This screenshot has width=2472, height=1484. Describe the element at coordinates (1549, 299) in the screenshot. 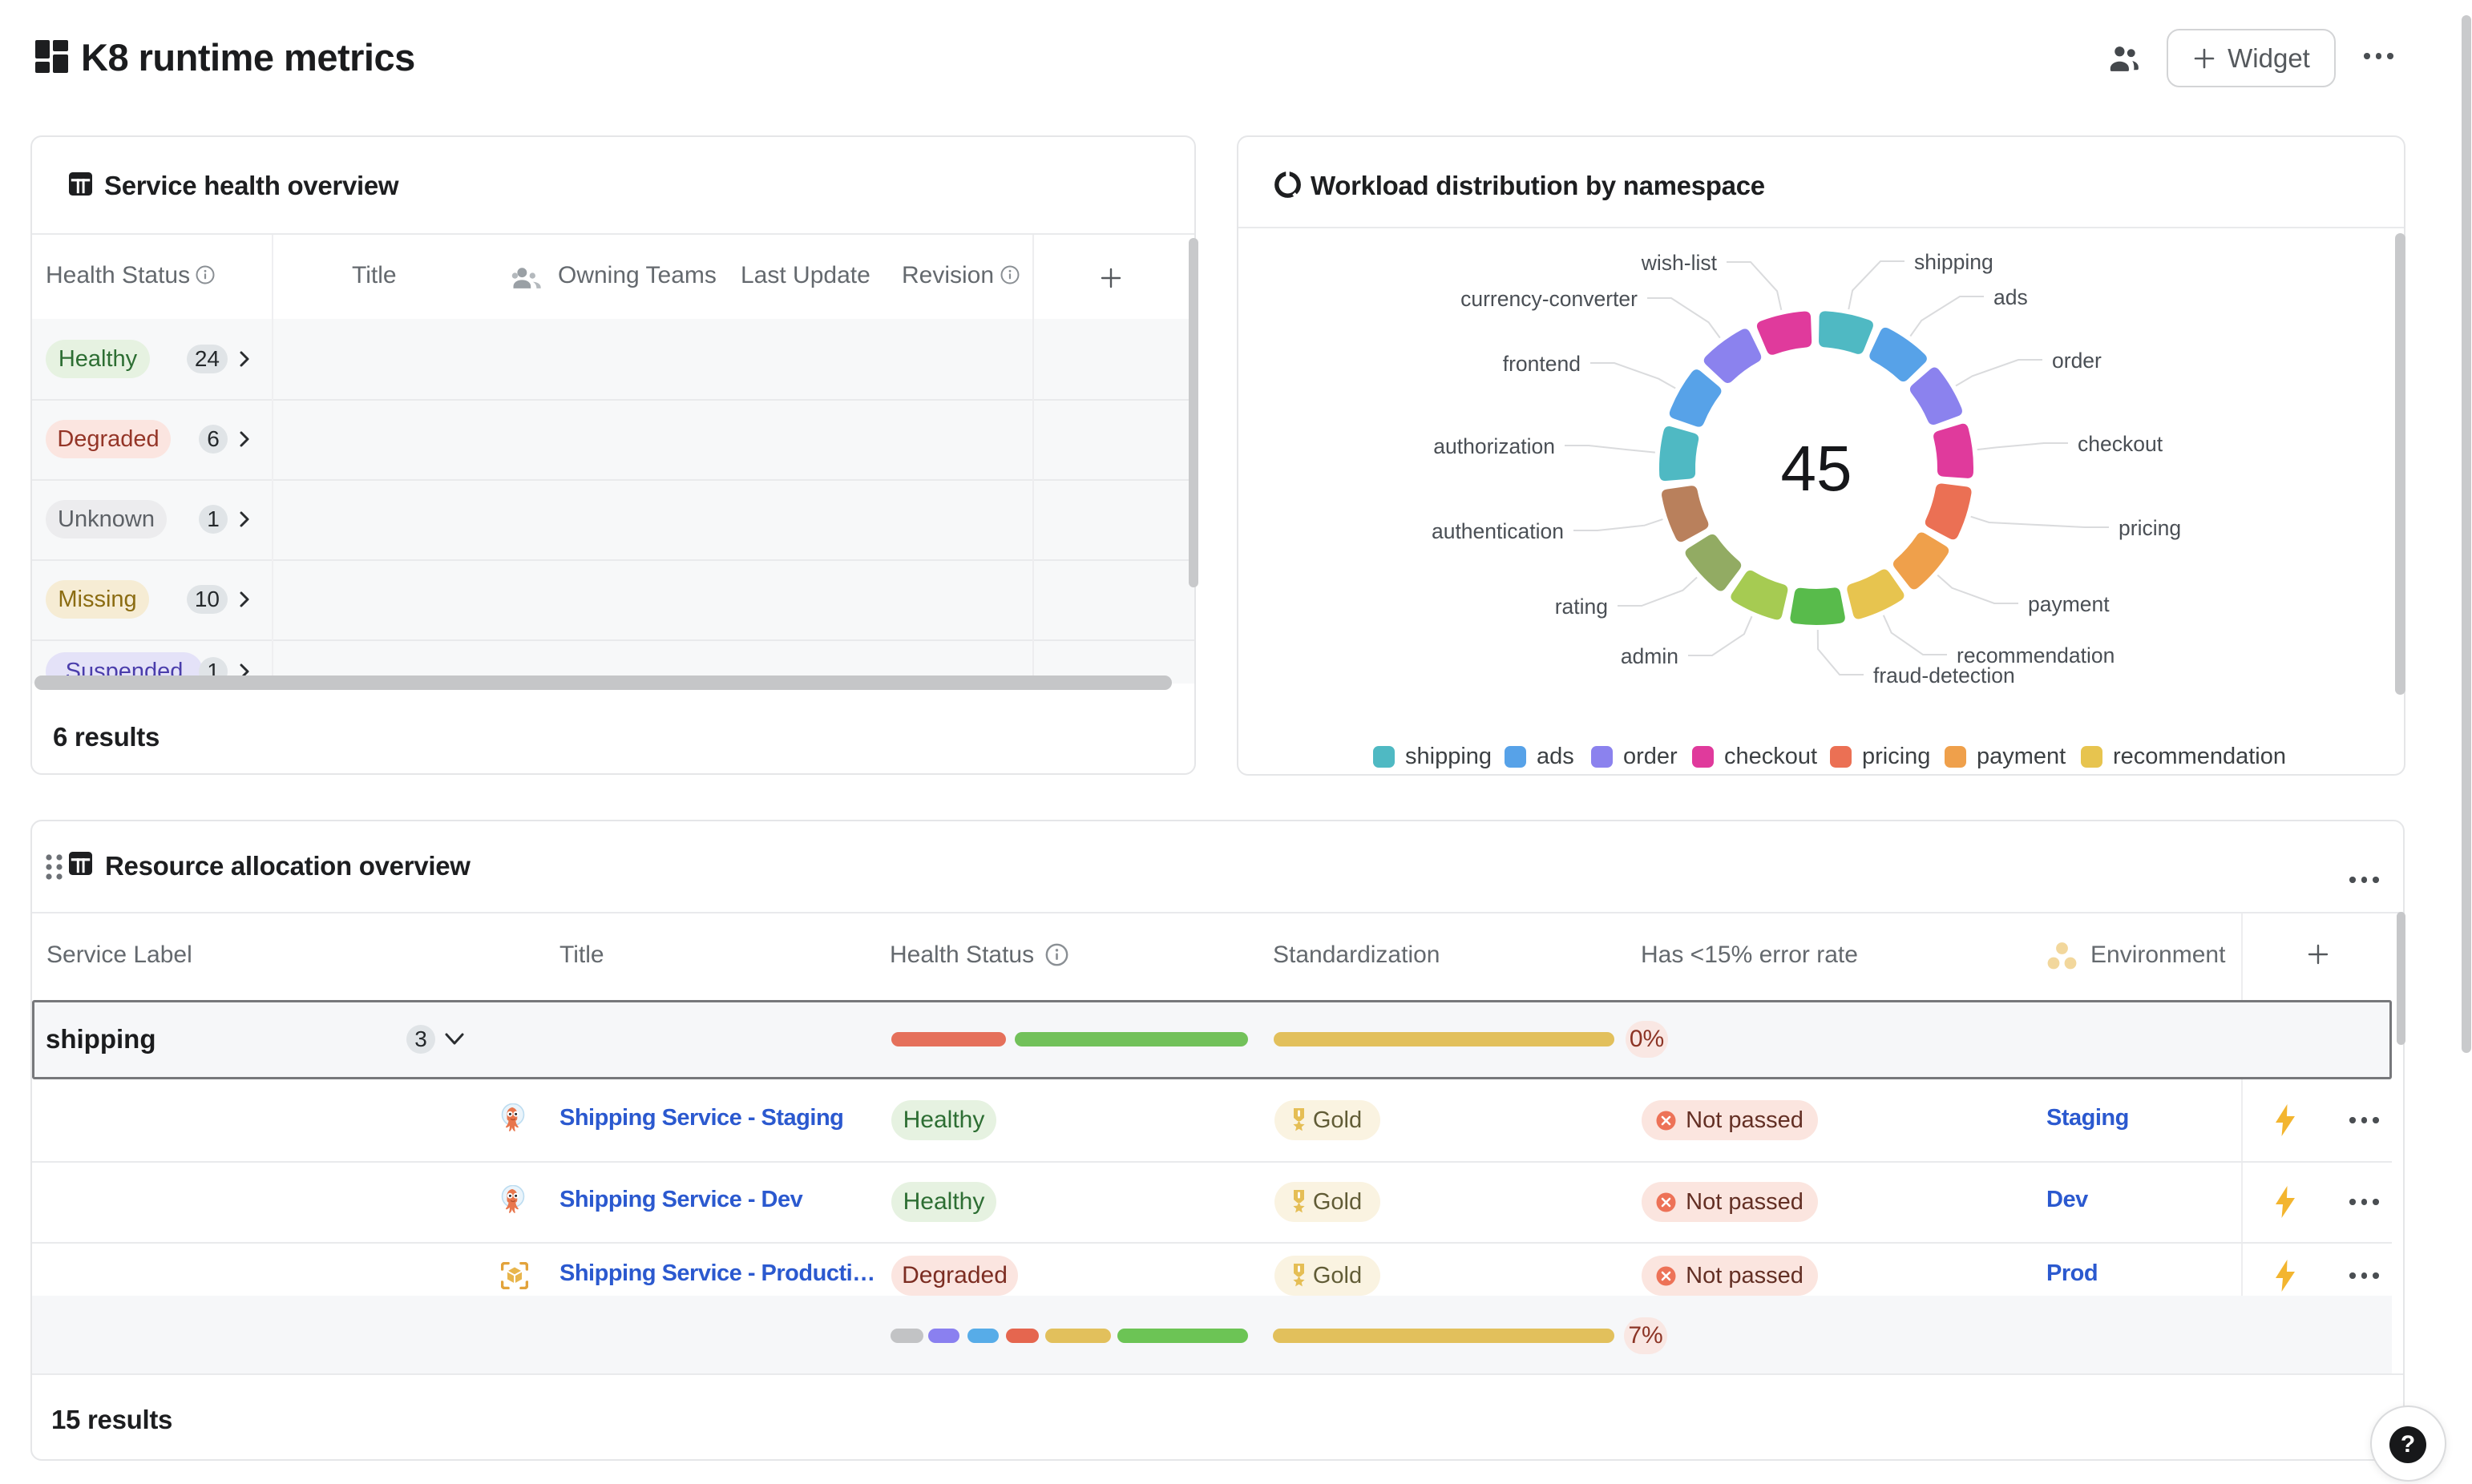

I see `svg-text: currency-converter` at that location.